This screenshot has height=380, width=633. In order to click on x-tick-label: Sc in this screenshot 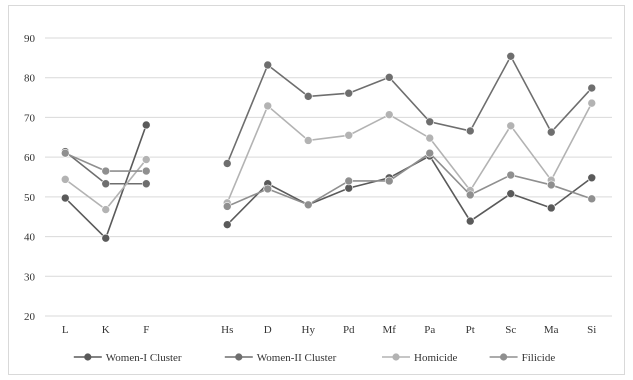, I will do `click(510, 330)`.